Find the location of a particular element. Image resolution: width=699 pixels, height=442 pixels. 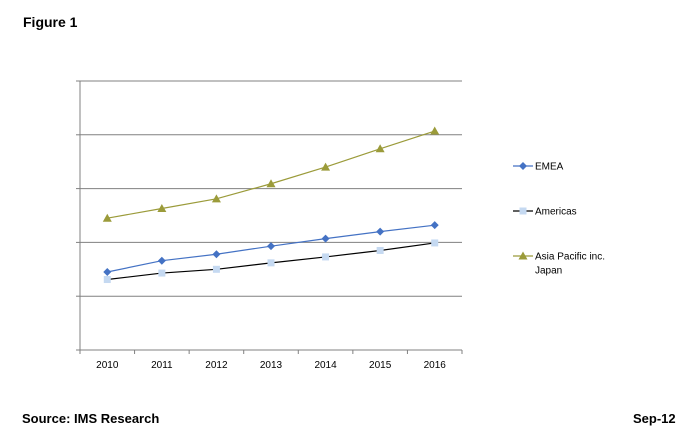

x-tick-label: 2012 is located at coordinates (216, 365).